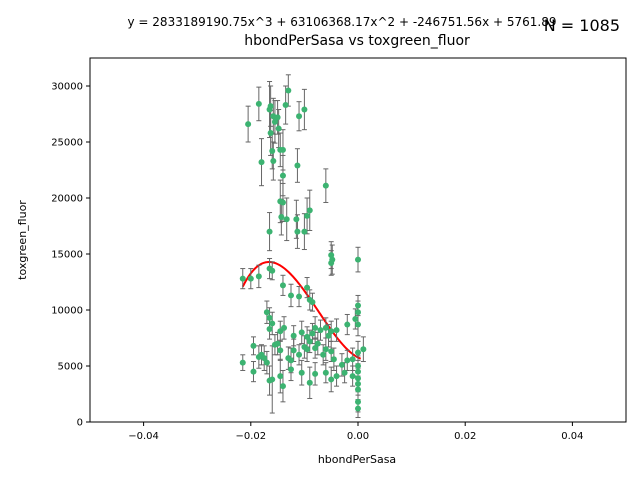 The image size is (640, 480). What do you see at coordinates (67, 255) in the screenshot?
I see `y-tick-label: 15000` at bounding box center [67, 255].